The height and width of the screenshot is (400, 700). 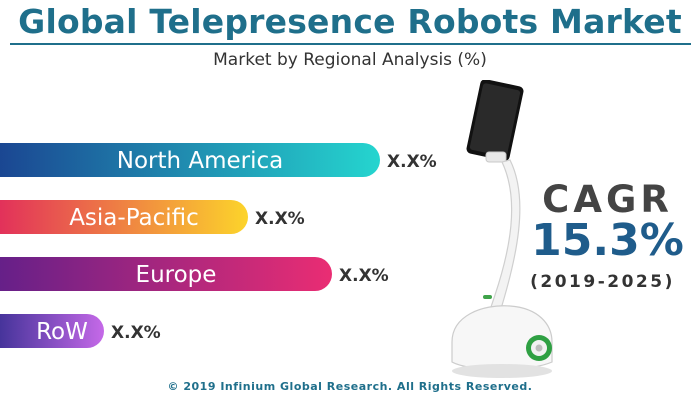 What do you see at coordinates (176, 275) in the screenshot?
I see `bar-category-label: Europe` at bounding box center [176, 275].